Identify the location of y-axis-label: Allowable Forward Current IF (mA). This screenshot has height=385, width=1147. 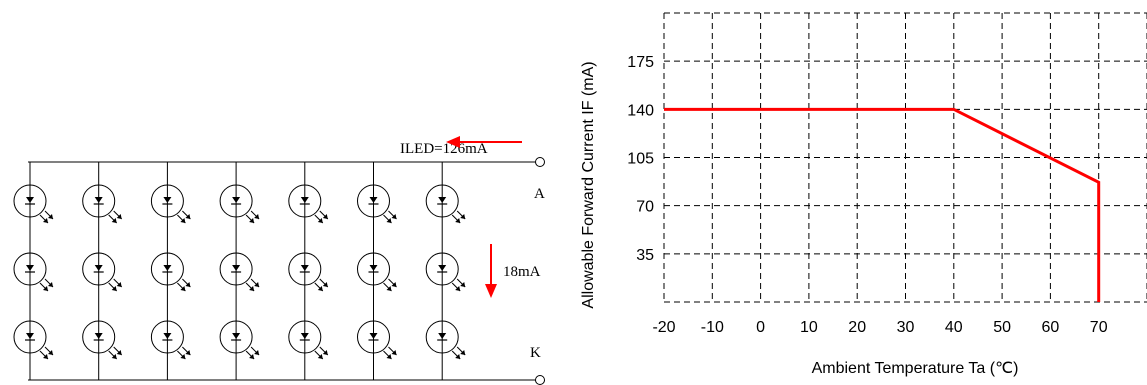
(588, 184).